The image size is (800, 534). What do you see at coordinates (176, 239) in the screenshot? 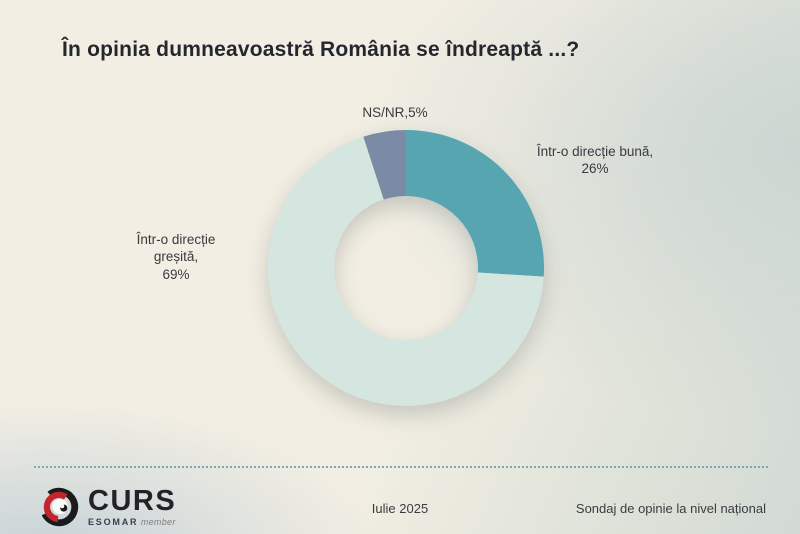
I see `slice-label-gresita-line1: Într-o direcție` at bounding box center [176, 239].